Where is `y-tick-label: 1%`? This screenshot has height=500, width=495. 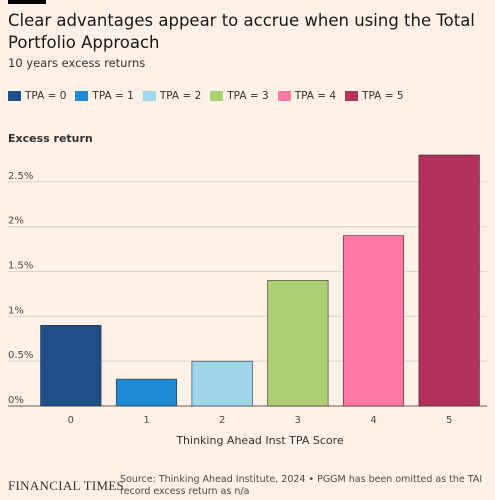
y-tick-label: 1% is located at coordinates (16, 310).